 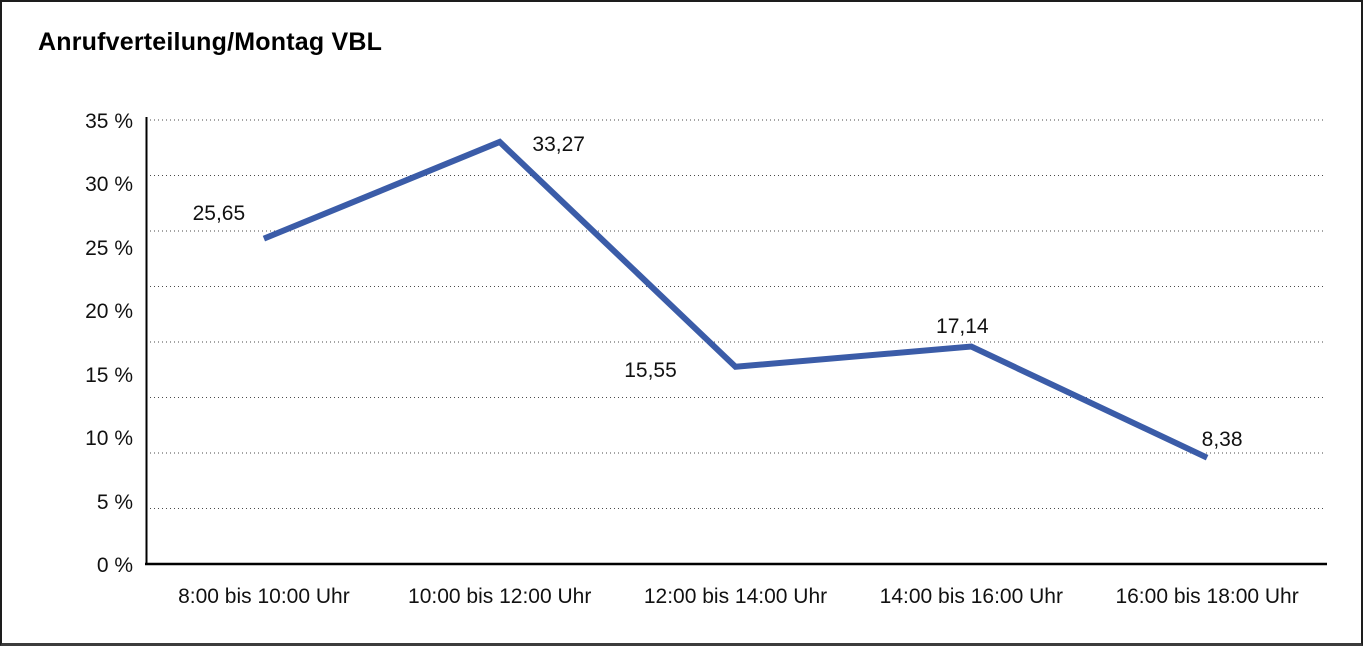 I want to click on y-tick-label: 25 %, so click(x=109, y=248).